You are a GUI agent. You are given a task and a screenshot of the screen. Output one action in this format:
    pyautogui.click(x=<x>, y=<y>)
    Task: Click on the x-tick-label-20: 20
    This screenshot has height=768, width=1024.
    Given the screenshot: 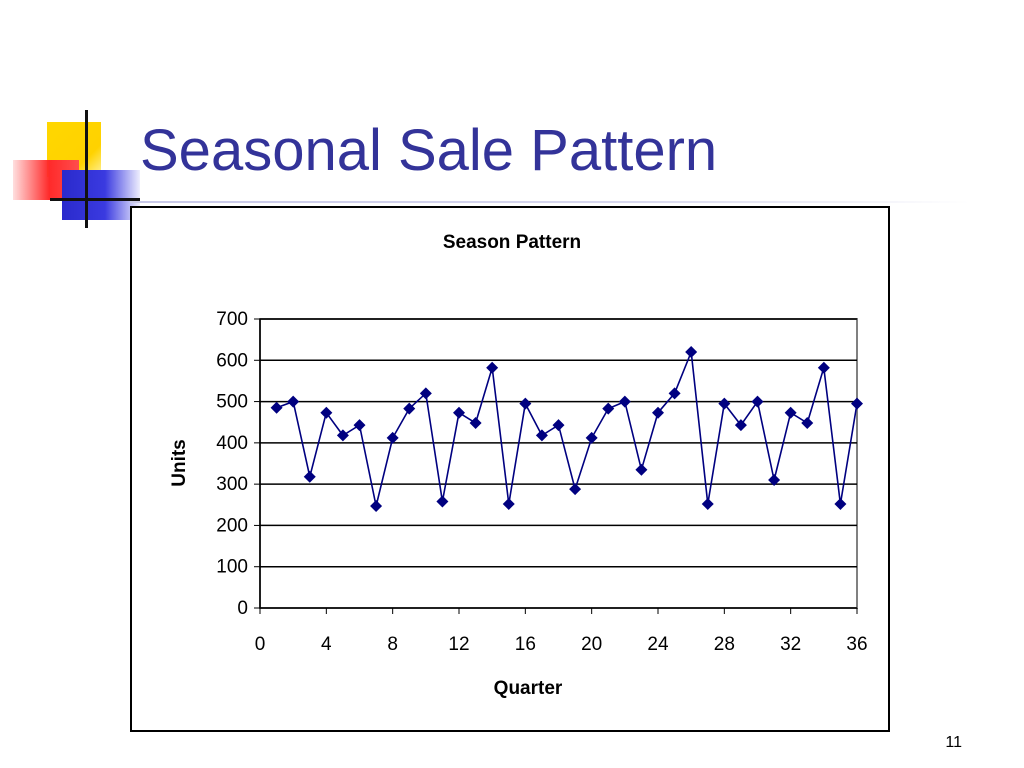 What is the action you would take?
    pyautogui.click(x=591, y=644)
    